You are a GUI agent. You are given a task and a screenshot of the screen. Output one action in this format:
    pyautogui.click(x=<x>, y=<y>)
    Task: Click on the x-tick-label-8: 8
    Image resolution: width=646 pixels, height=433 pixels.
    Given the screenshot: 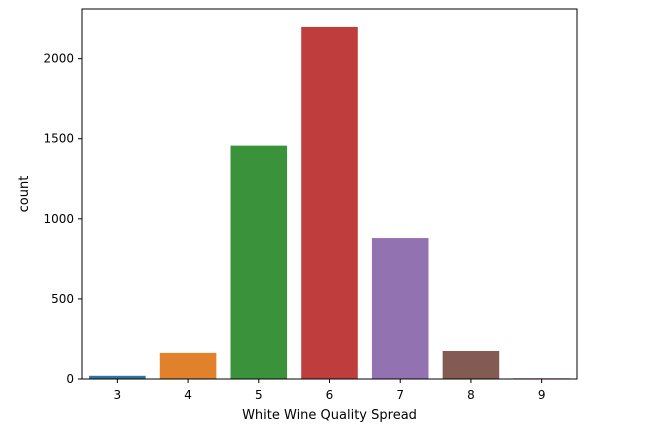 What is the action you would take?
    pyautogui.click(x=471, y=395)
    